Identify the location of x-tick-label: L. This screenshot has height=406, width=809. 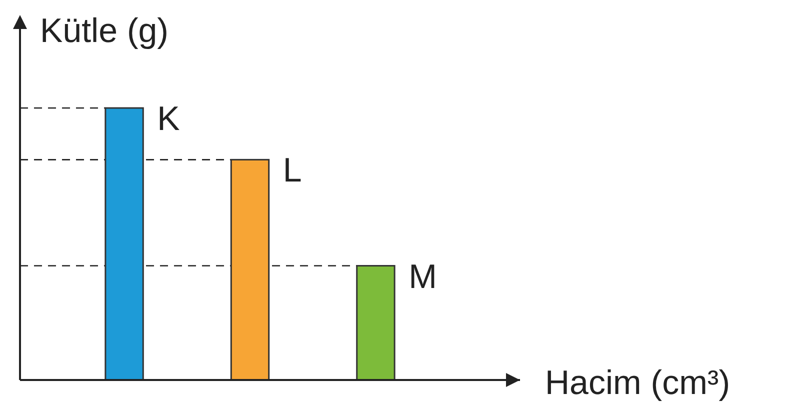
(292, 171).